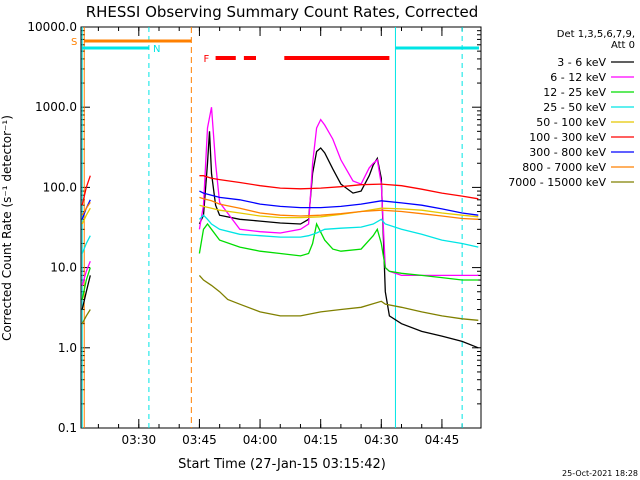  I want to click on legend-label: 25 - 50 keV, so click(574, 107).